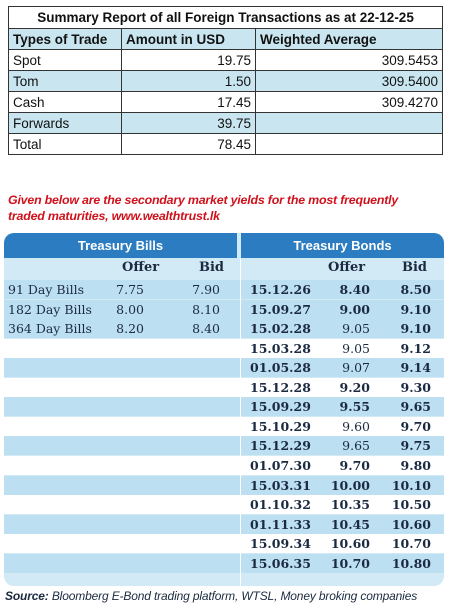  I want to click on bond-offer: 10.00, so click(350, 485).